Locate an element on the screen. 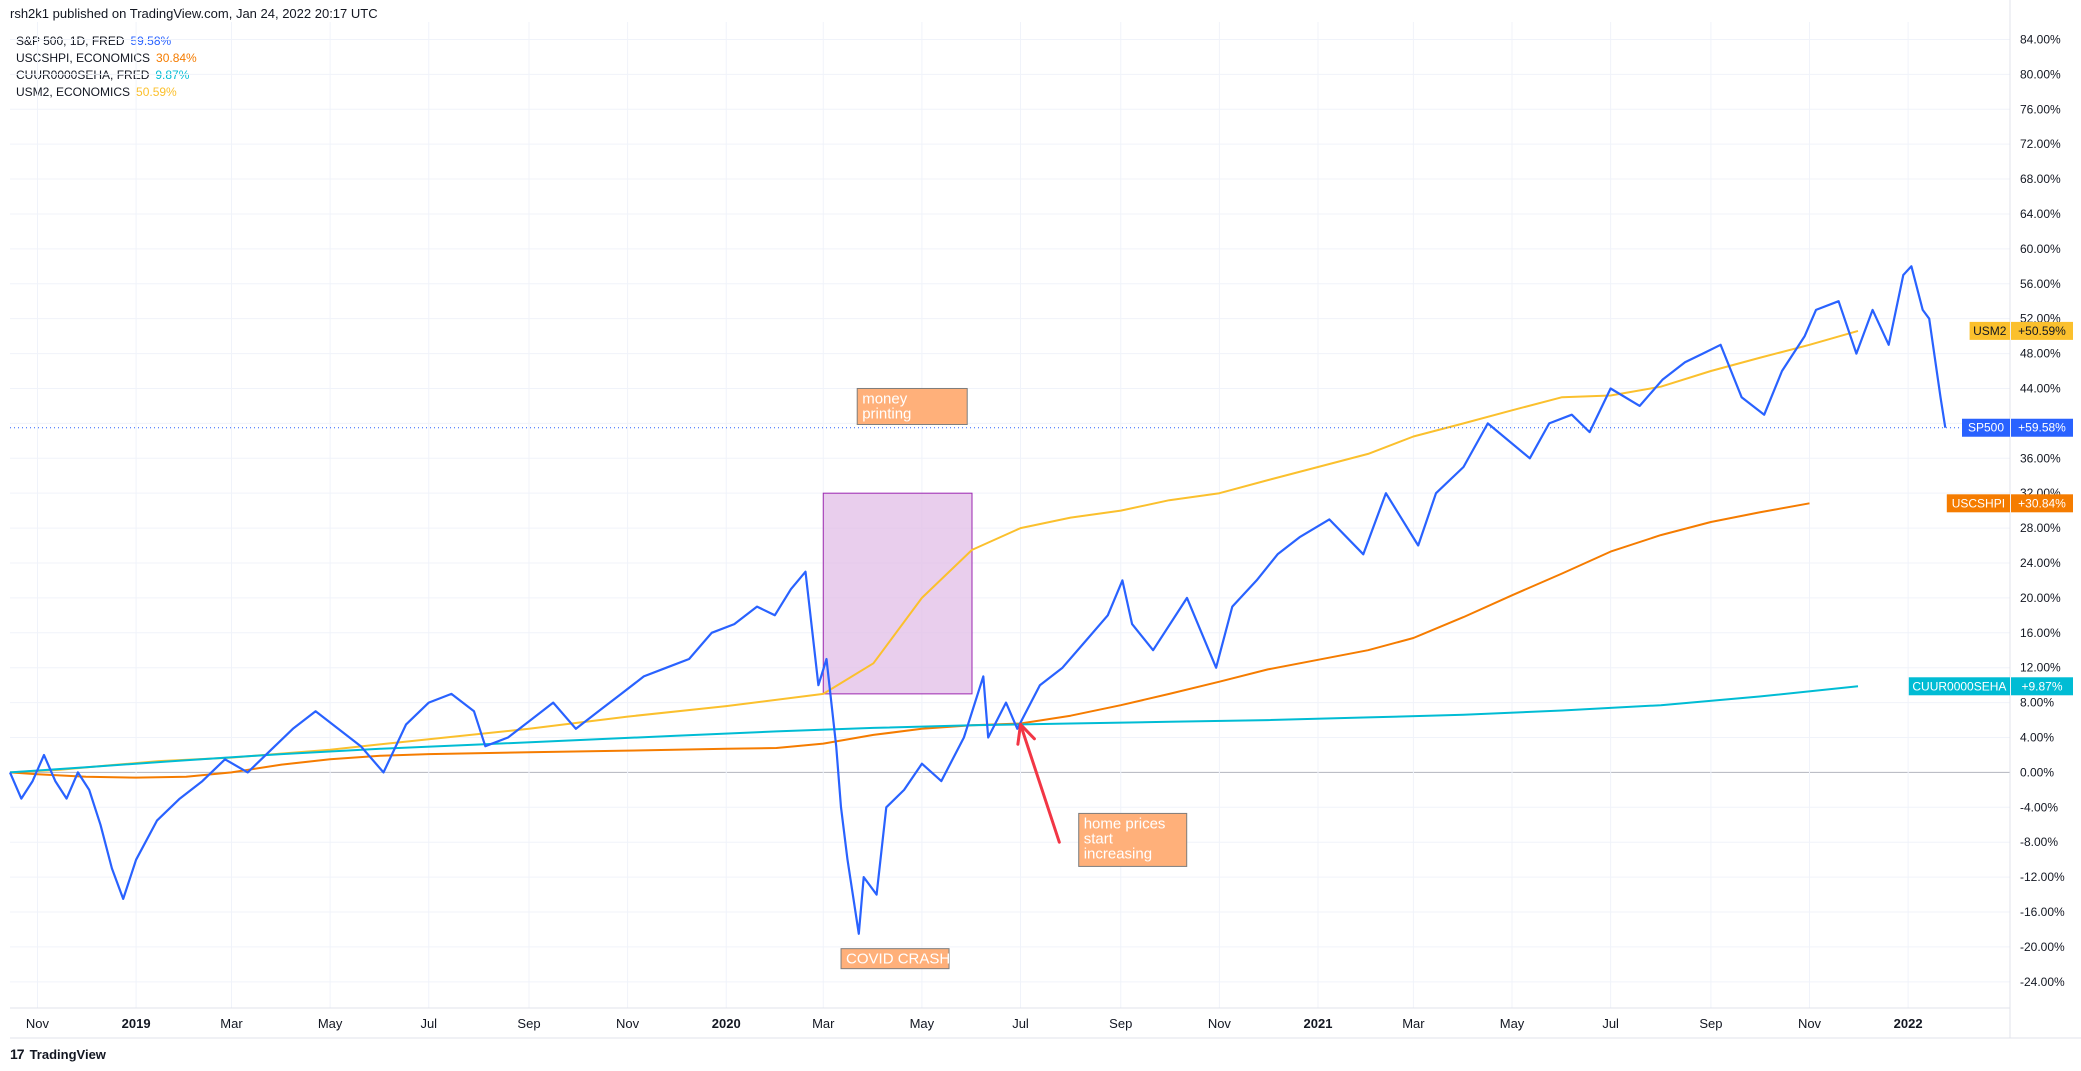 Image resolution: width=2081 pixels, height=1071 pixels. y-tick-label: 24.00% is located at coordinates (2040, 563).